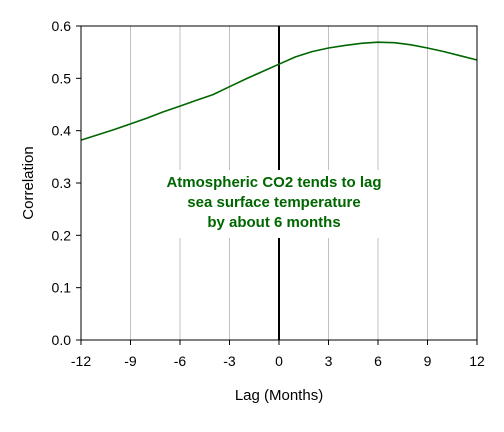 This screenshot has height=432, width=504. Describe the element at coordinates (428, 361) in the screenshot. I see `x-tick-label-7: 9` at that location.